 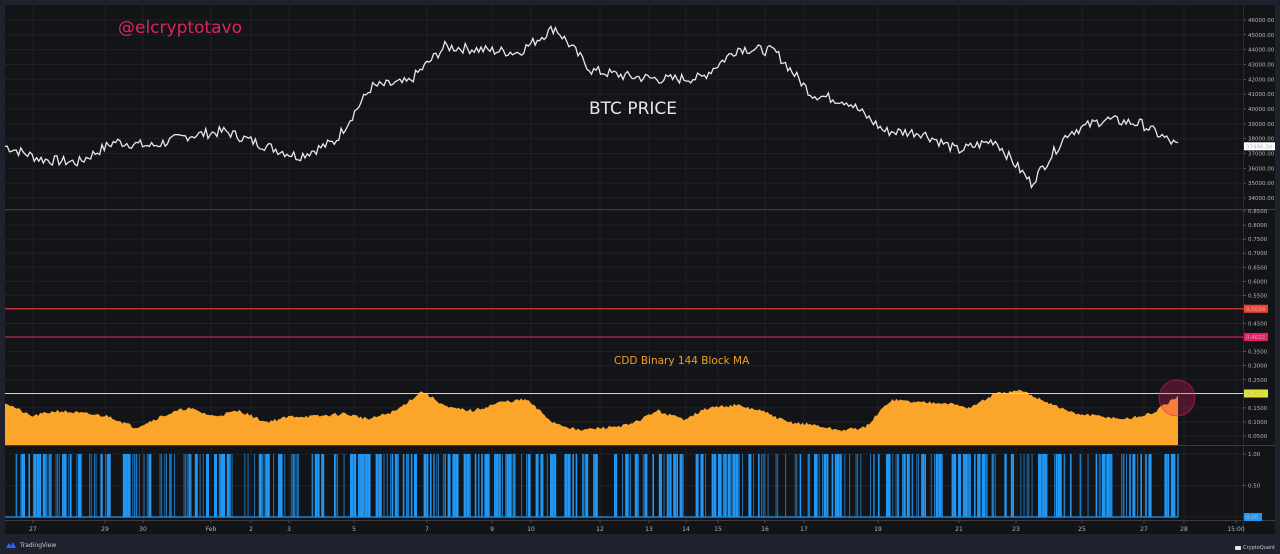 What do you see at coordinates (624, 527) in the screenshot?
I see `time-axis` at bounding box center [624, 527].